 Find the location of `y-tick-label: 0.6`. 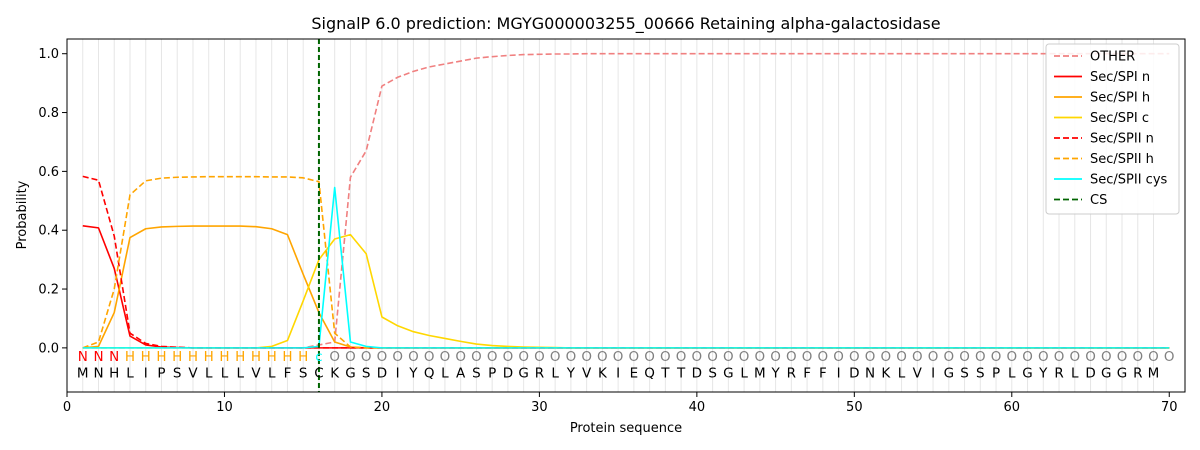

y-tick-label: 0.6 is located at coordinates (48, 172).